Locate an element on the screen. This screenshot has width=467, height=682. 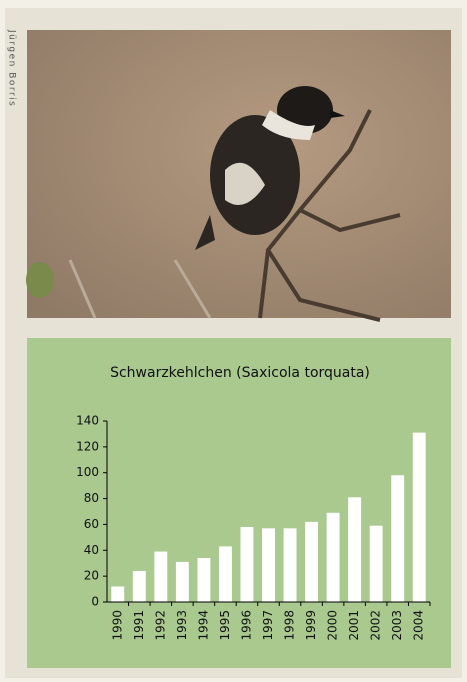
x-tick-label: 2003 is located at coordinates (397, 625).